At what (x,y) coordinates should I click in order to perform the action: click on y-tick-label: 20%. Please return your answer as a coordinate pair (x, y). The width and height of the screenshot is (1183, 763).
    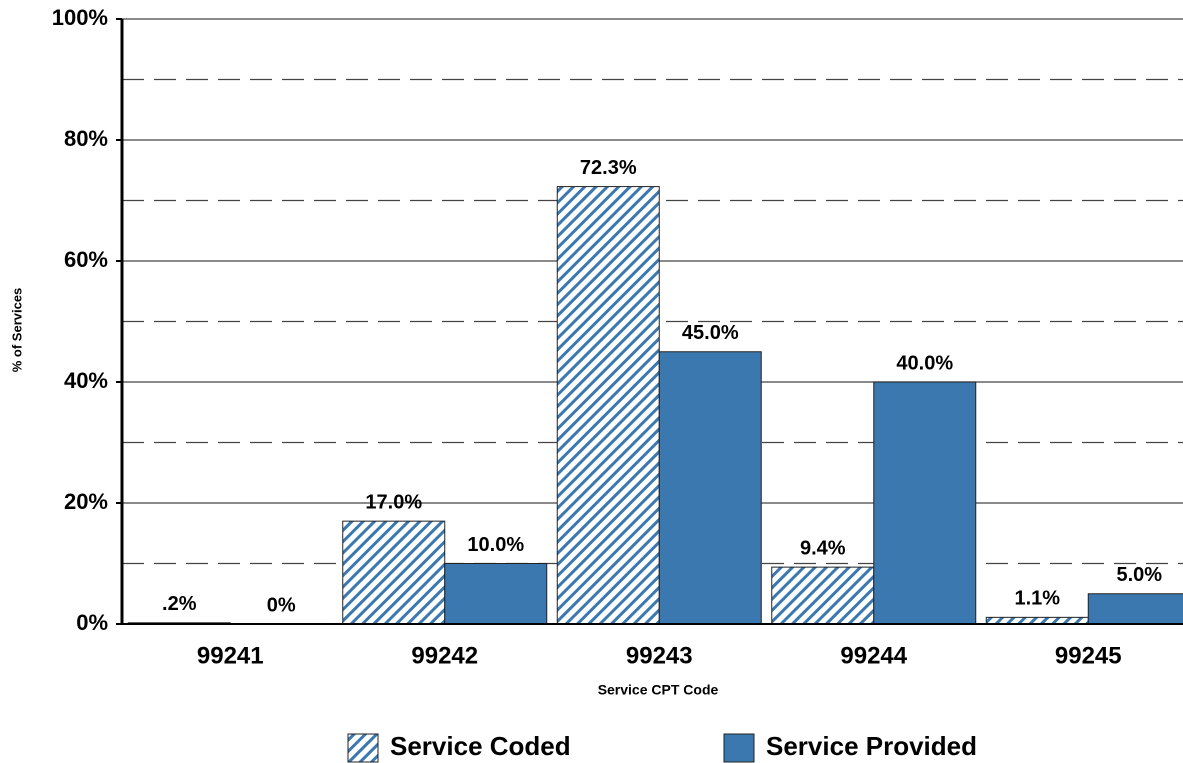
    Looking at the image, I should click on (86, 501).